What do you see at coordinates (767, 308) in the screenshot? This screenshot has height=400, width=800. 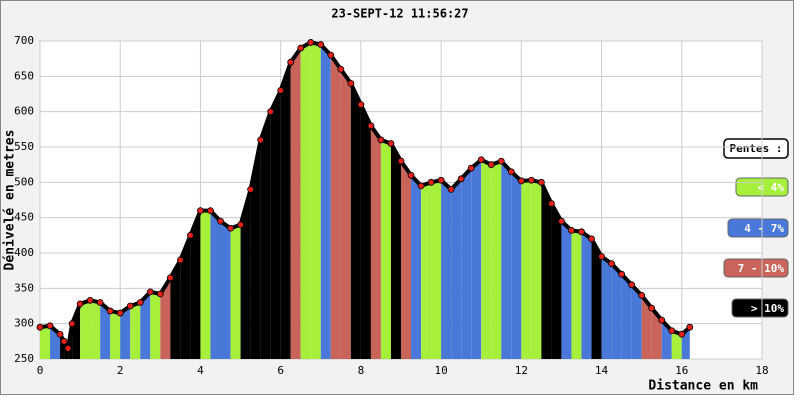 I see `legend-label: > 10%` at bounding box center [767, 308].